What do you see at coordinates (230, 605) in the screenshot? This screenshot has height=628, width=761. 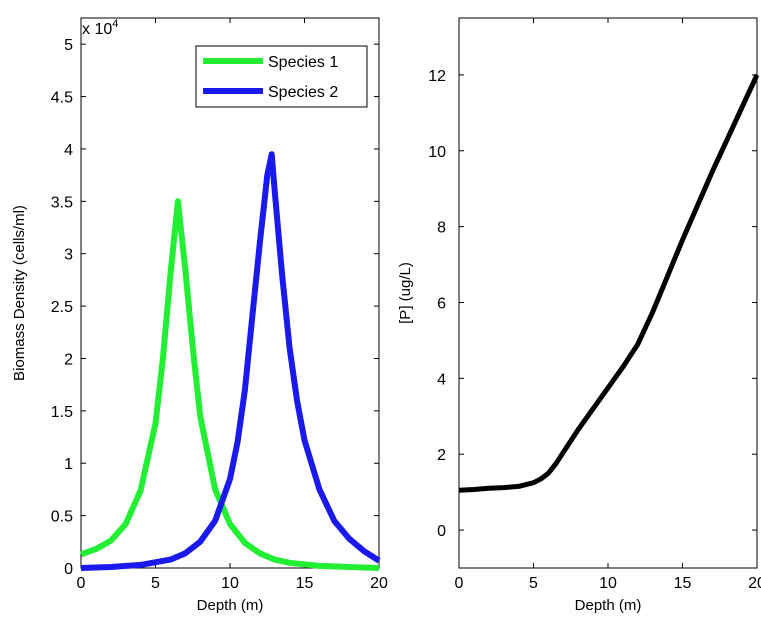 I see `biomass-x-axis-label: Depth (m)` at bounding box center [230, 605].